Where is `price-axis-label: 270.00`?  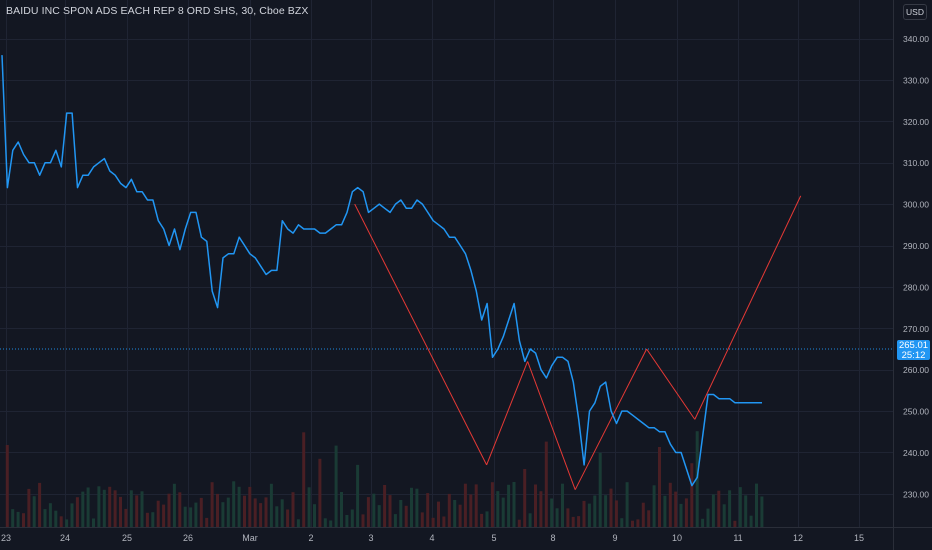
price-axis-label: 270.00 is located at coordinates (916, 329).